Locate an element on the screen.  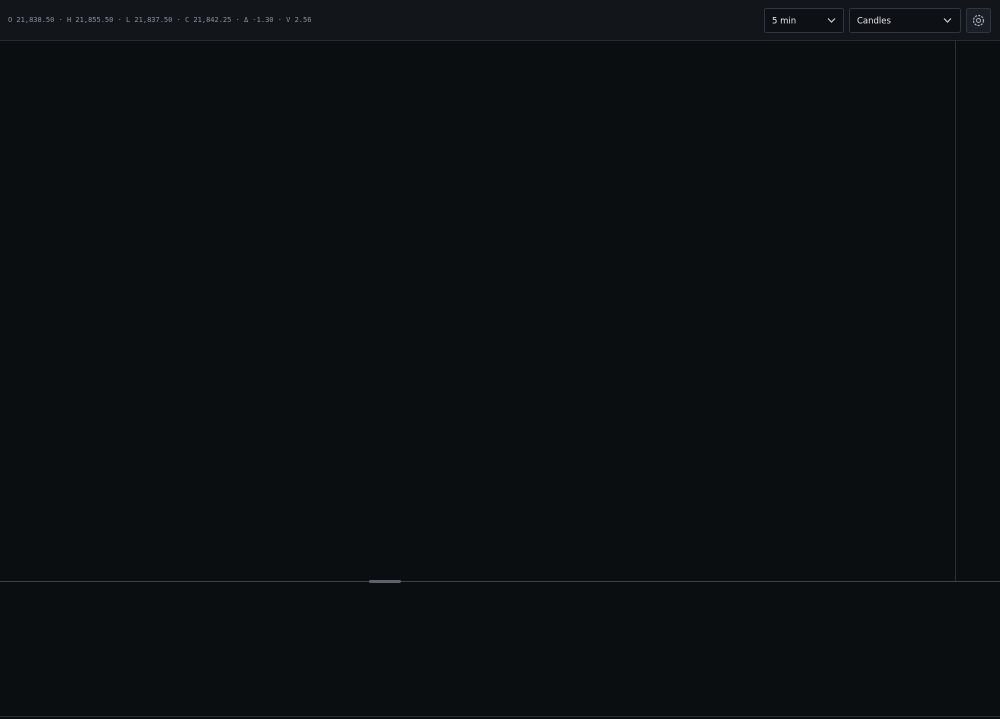
button-box is located at coordinates (978, 20).